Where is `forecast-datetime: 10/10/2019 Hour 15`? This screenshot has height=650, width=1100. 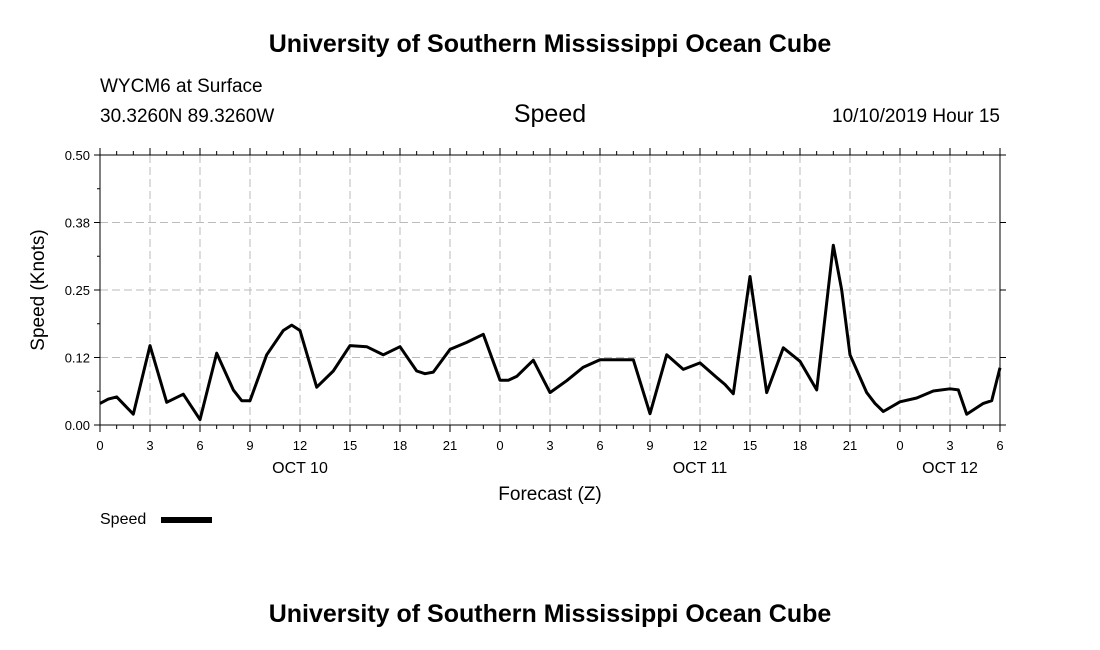 forecast-datetime: 10/10/2019 Hour 15 is located at coordinates (916, 116).